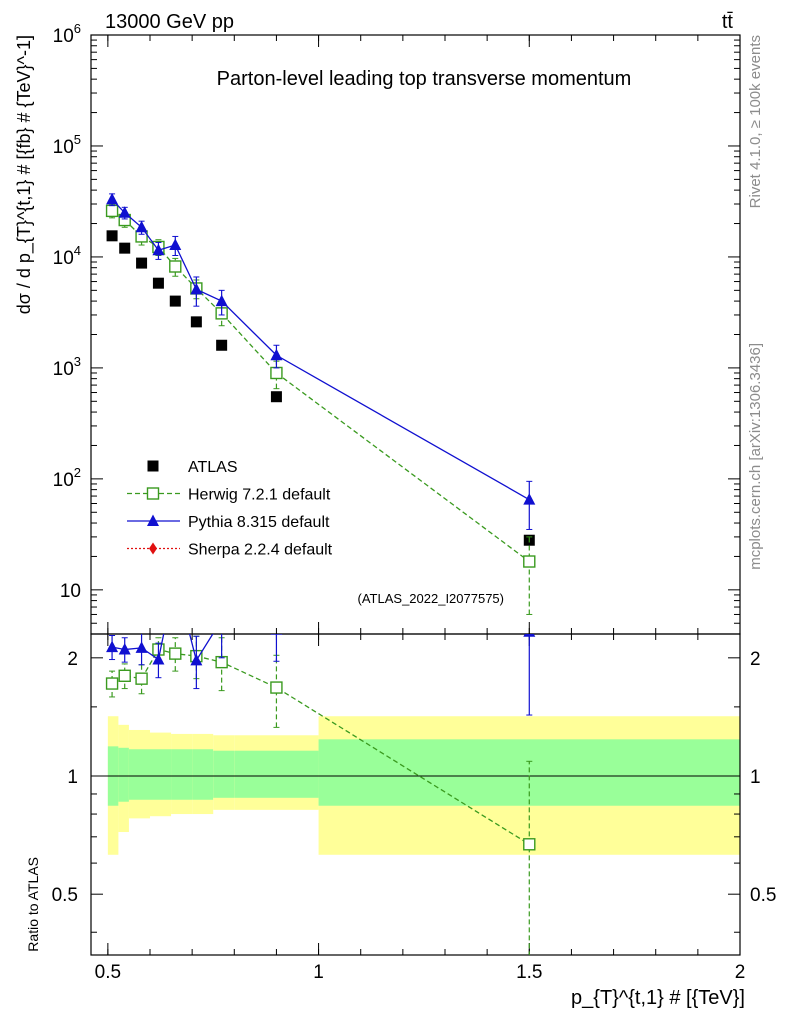 This screenshot has width=786, height=1024. What do you see at coordinates (755, 659) in the screenshot?
I see `ratio-tick-label-right: 2` at bounding box center [755, 659].